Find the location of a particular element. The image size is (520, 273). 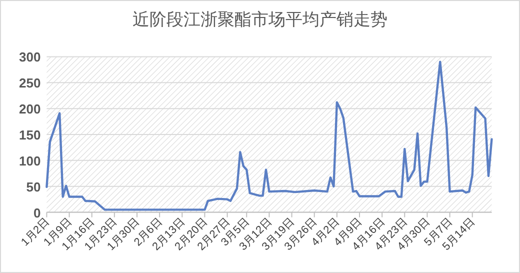

y-tick-label: 300 is located at coordinates (29, 57).